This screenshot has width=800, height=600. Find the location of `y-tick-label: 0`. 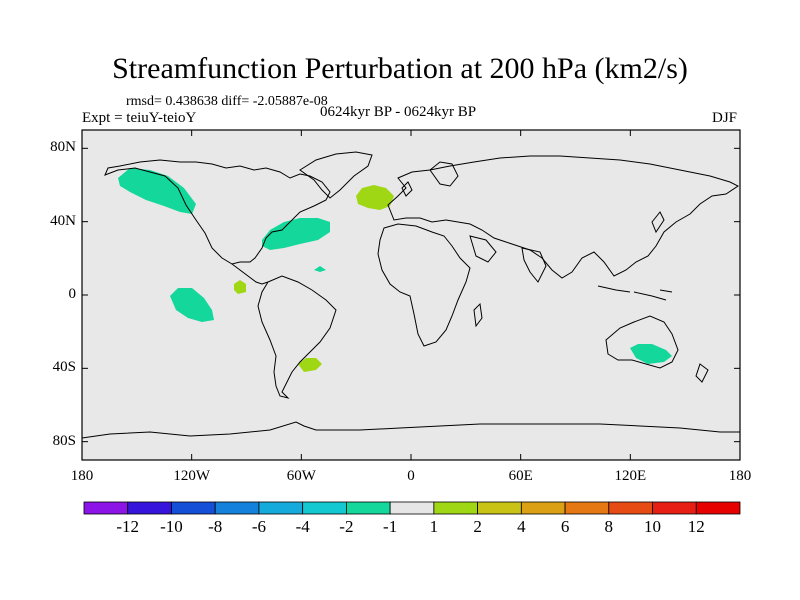

y-tick-label: 0 is located at coordinates (72, 294).